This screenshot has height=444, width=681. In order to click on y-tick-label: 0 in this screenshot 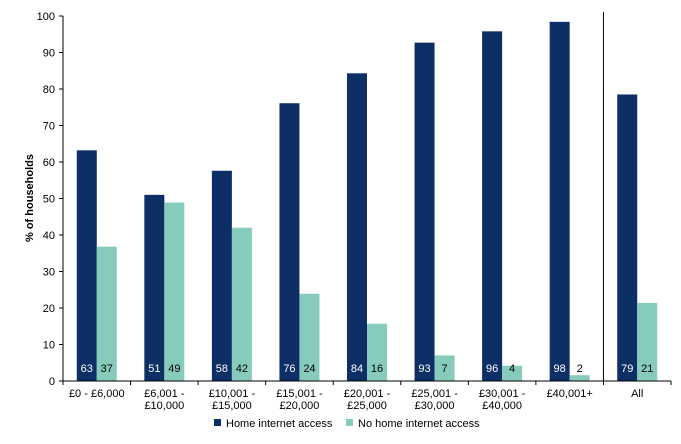, I will do `click(52, 382)`.